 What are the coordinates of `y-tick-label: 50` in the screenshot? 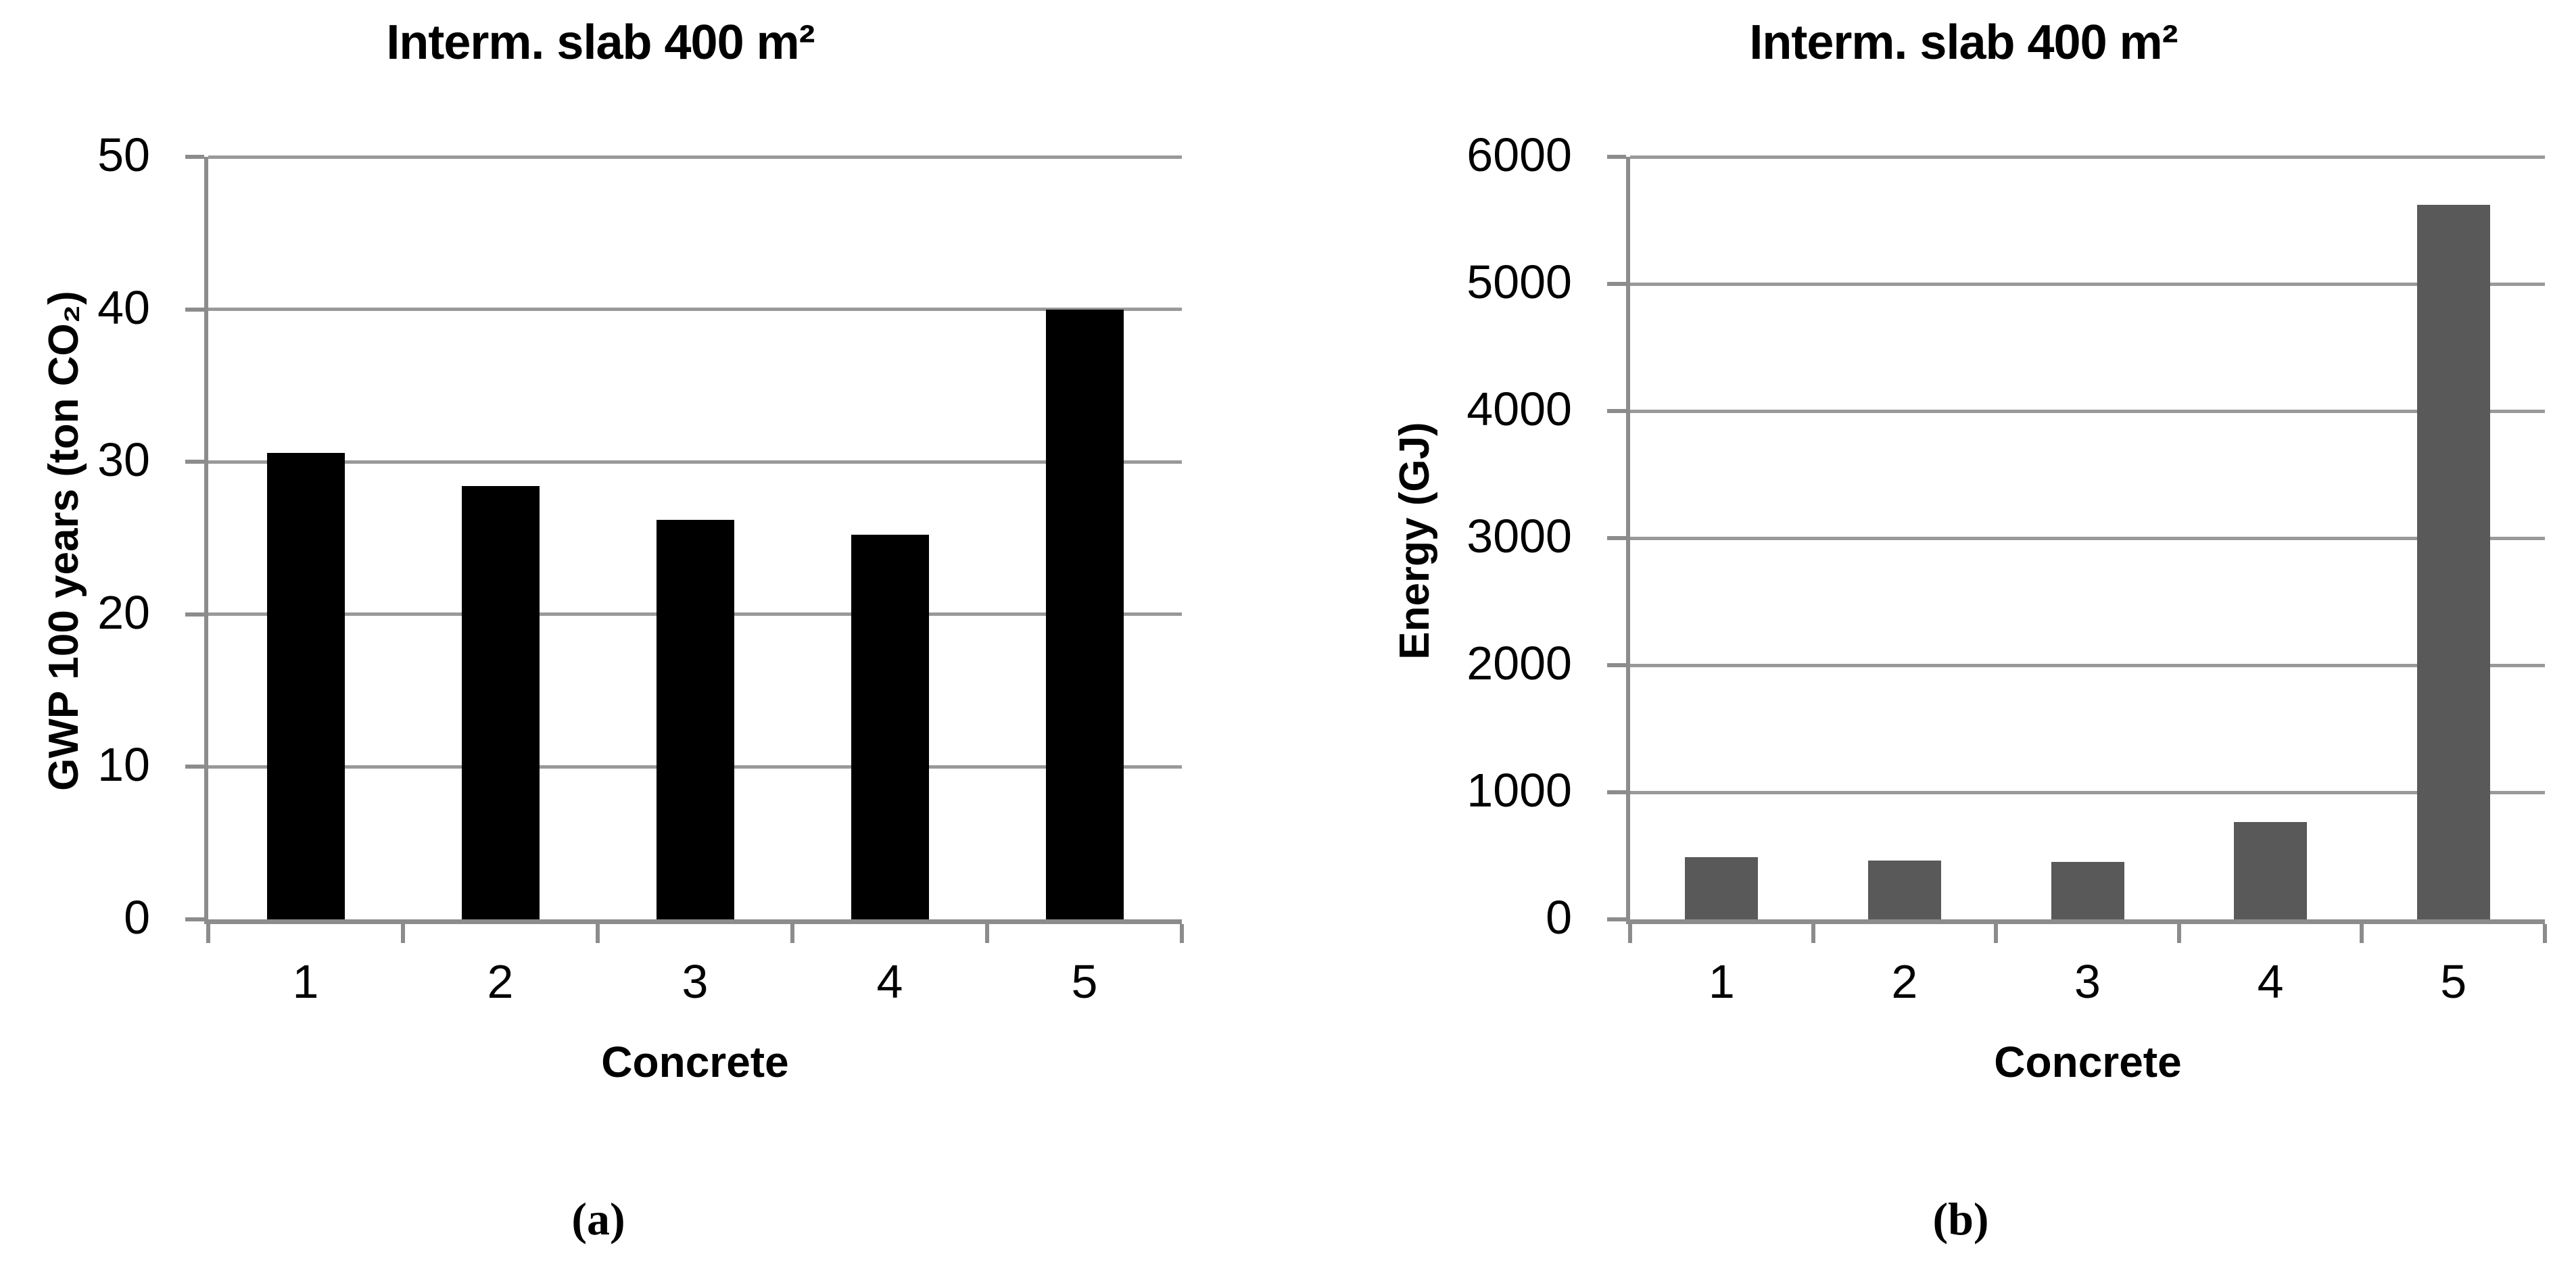 It's located at (123, 155).